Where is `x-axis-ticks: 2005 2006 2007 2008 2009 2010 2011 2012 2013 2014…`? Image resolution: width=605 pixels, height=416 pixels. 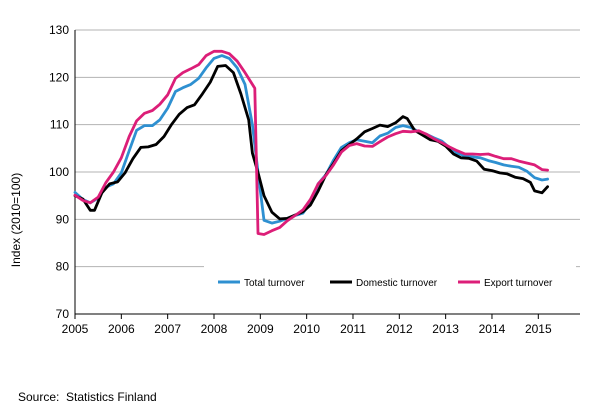 x-axis-ticks: 2005 2006 2007 2008 2009 2010 2011 2012 2013 2014… is located at coordinates (307, 325).